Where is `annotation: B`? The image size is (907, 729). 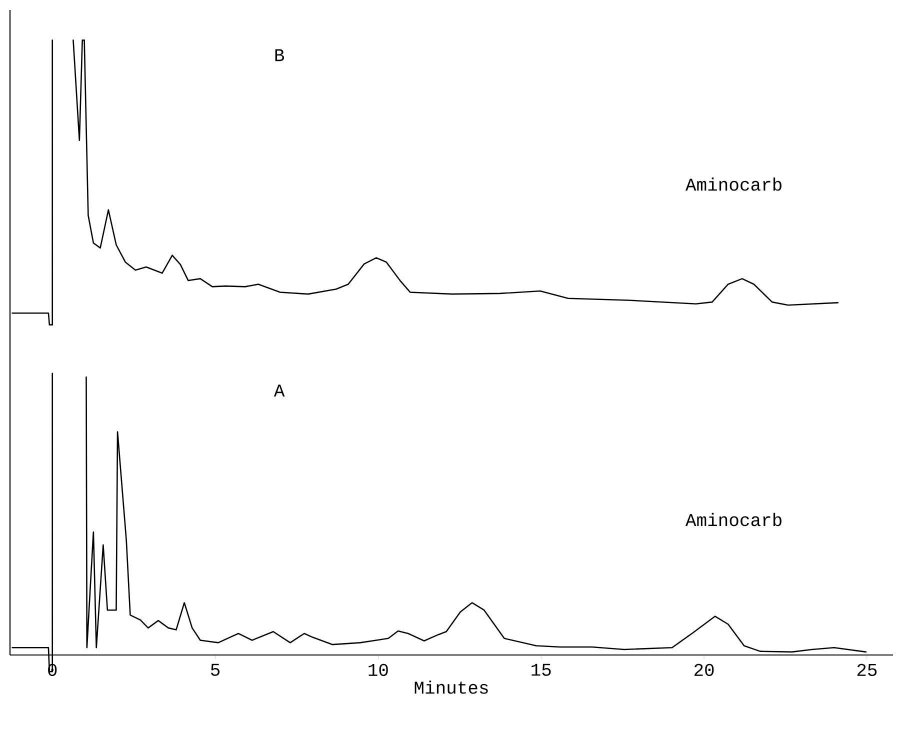 annotation: B is located at coordinates (279, 55).